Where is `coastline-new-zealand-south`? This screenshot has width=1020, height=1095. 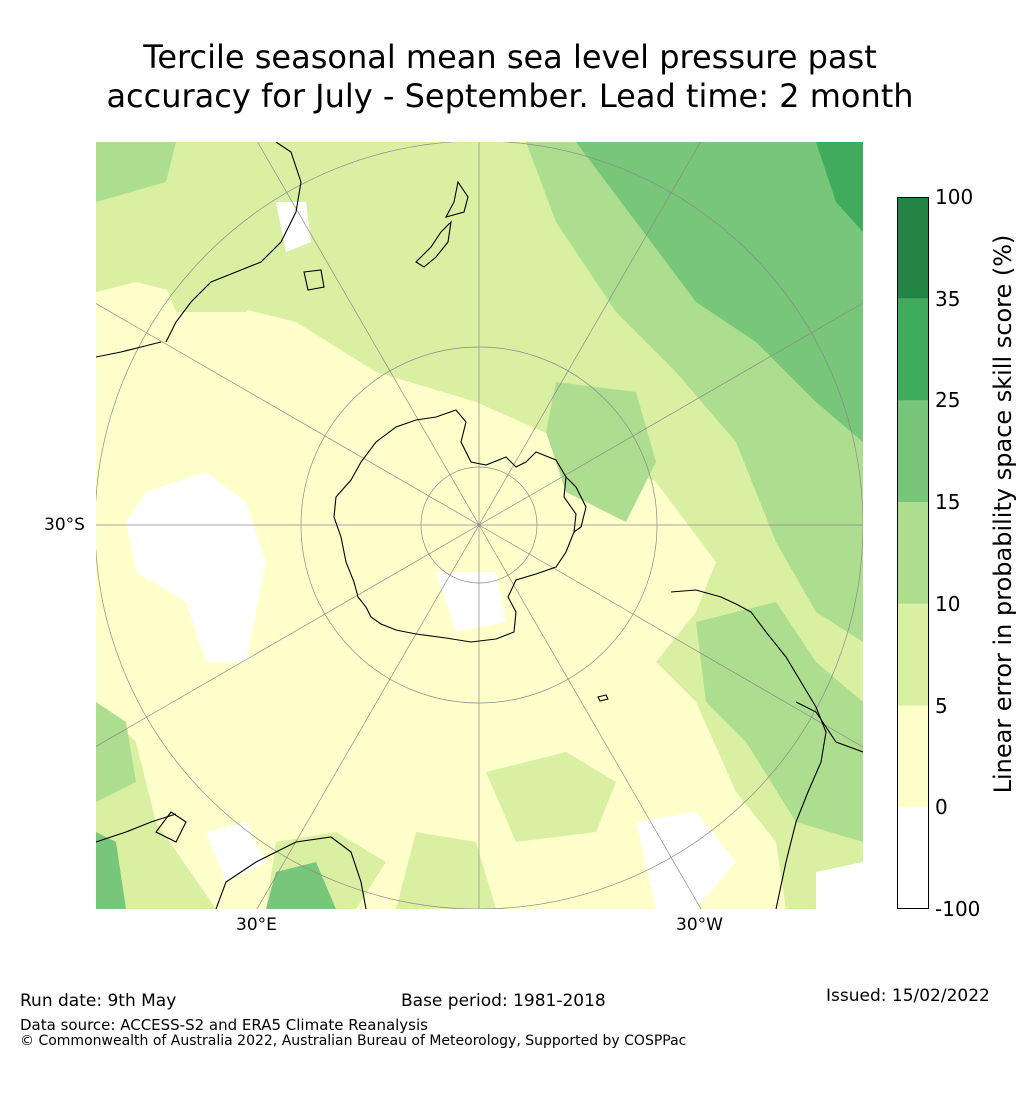 coastline-new-zealand-south is located at coordinates (433, 244).